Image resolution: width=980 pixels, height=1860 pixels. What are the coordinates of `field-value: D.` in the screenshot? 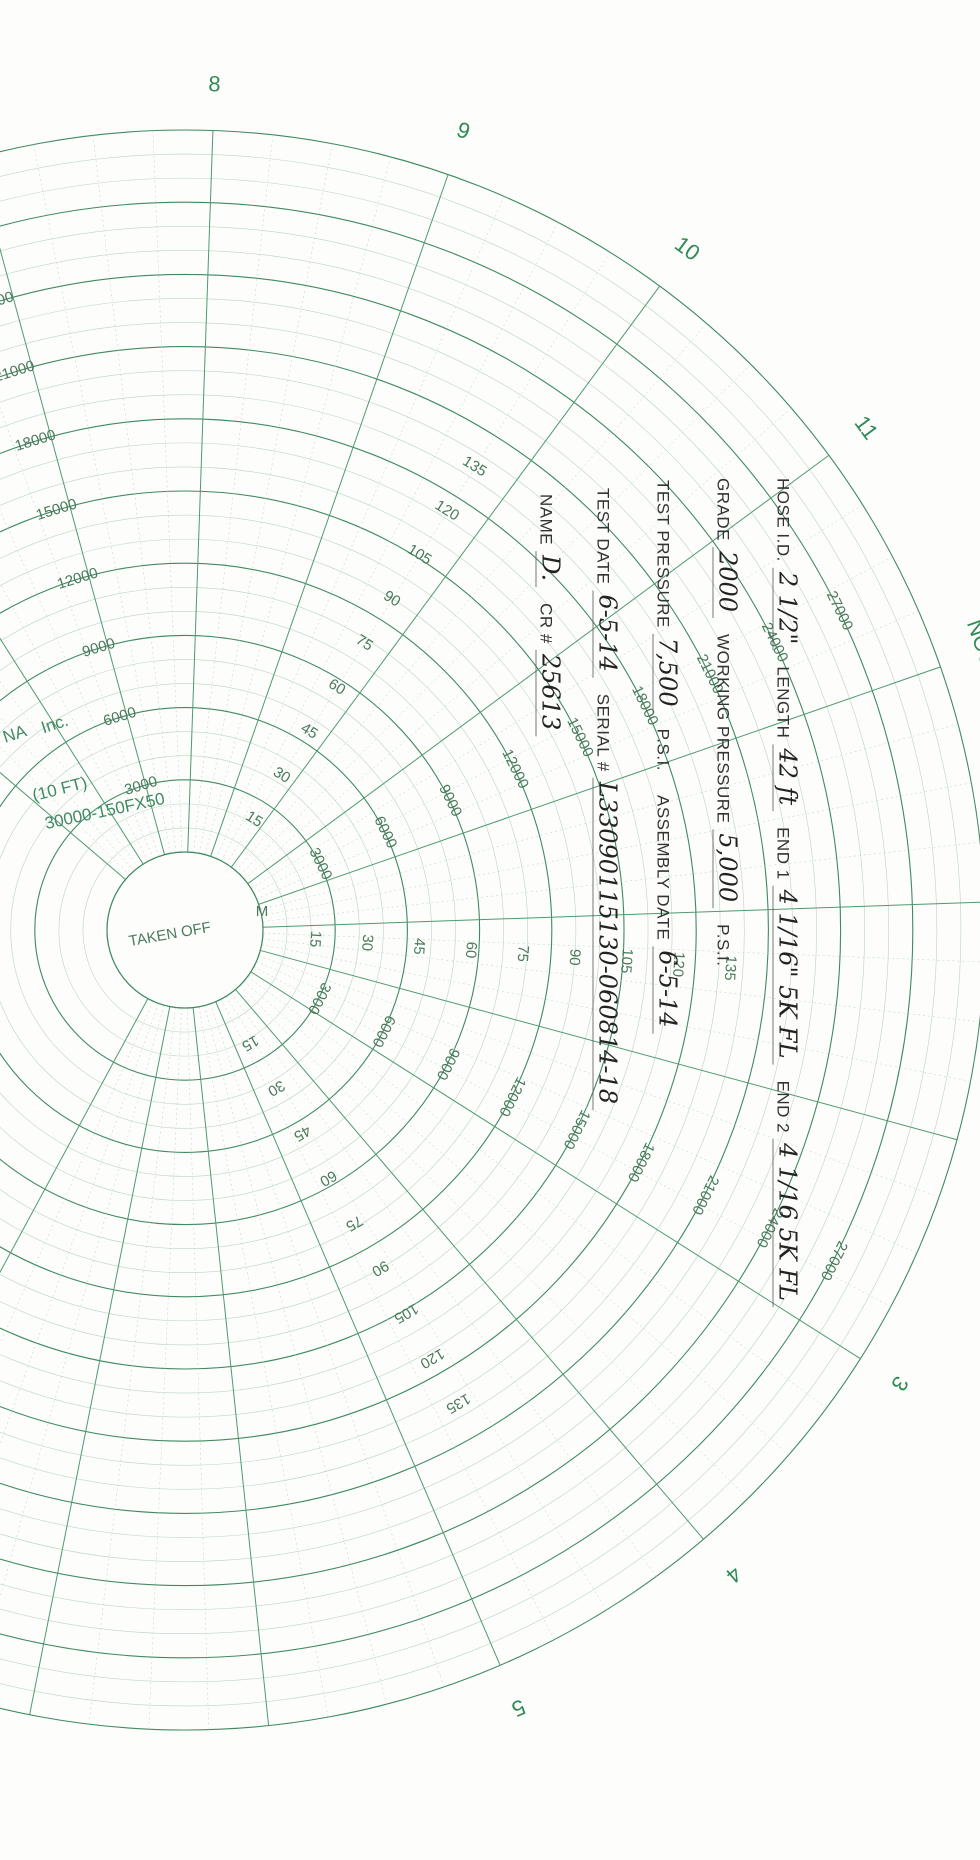 It's located at (551, 567).